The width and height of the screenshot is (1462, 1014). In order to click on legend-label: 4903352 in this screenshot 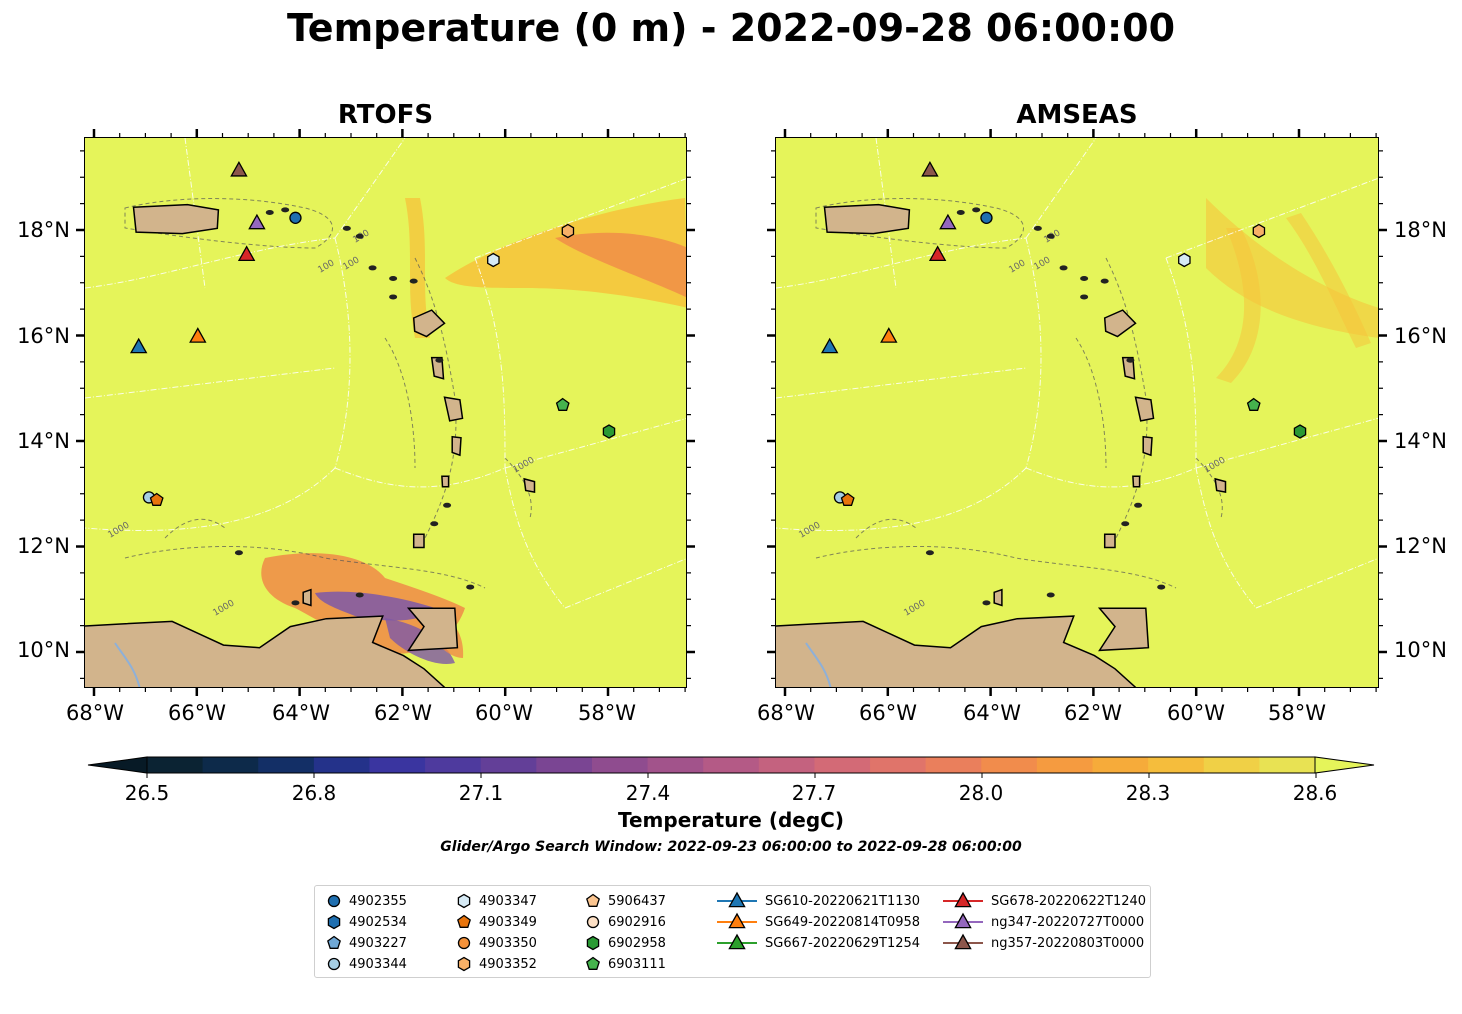, I will do `click(508, 964)`.